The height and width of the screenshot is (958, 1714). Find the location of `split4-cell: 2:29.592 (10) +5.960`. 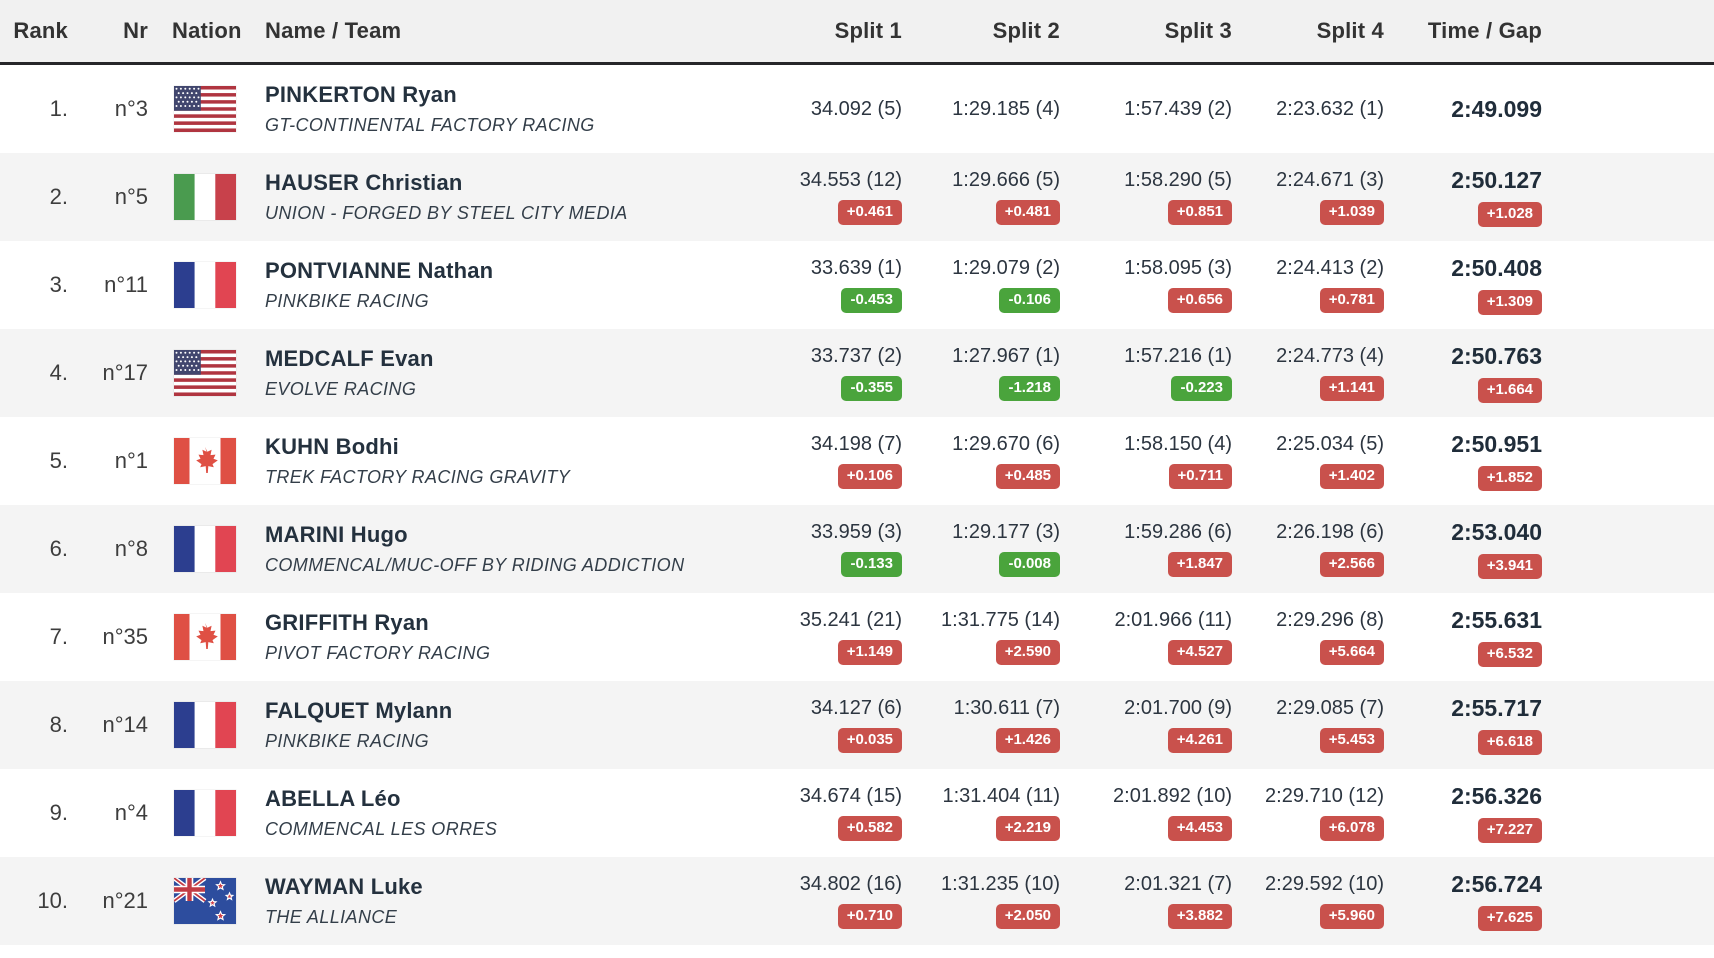

split4-cell: 2:29.592 (10) +5.960 is located at coordinates (1312, 901).